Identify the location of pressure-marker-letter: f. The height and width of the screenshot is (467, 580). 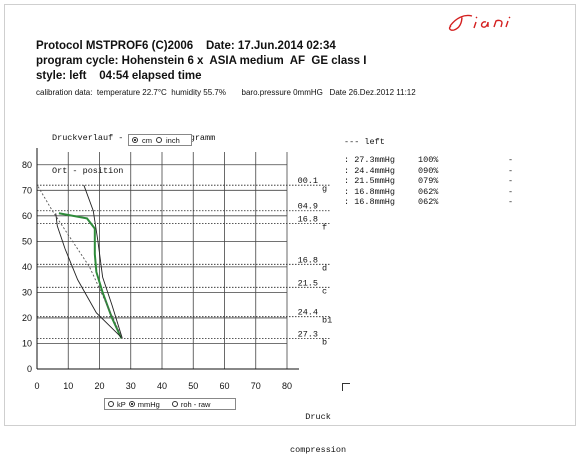
(324, 227).